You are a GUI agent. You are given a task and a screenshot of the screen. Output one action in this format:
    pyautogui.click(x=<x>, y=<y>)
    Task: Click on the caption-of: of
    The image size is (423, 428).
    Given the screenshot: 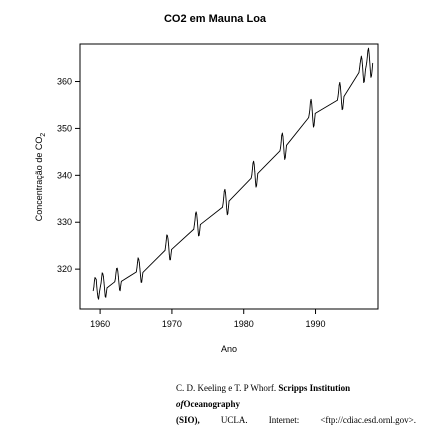 What is the action you would take?
    pyautogui.click(x=180, y=404)
    